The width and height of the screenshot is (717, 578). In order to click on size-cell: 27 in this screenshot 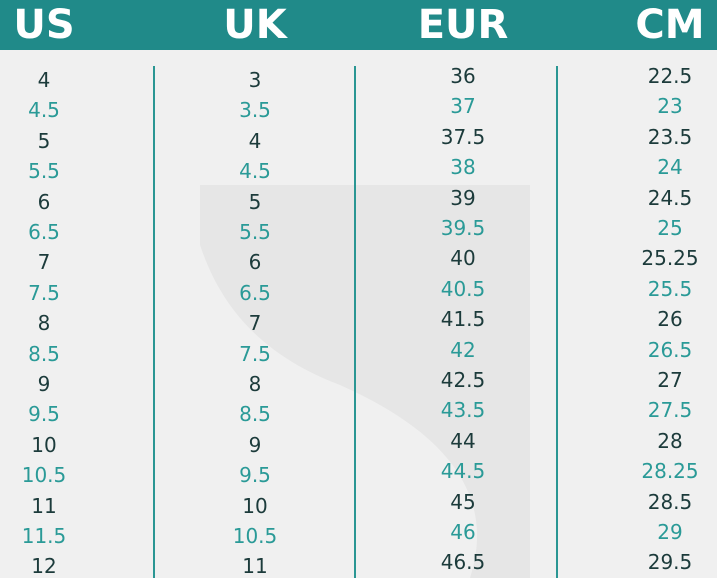, I will do `click(670, 380)`.